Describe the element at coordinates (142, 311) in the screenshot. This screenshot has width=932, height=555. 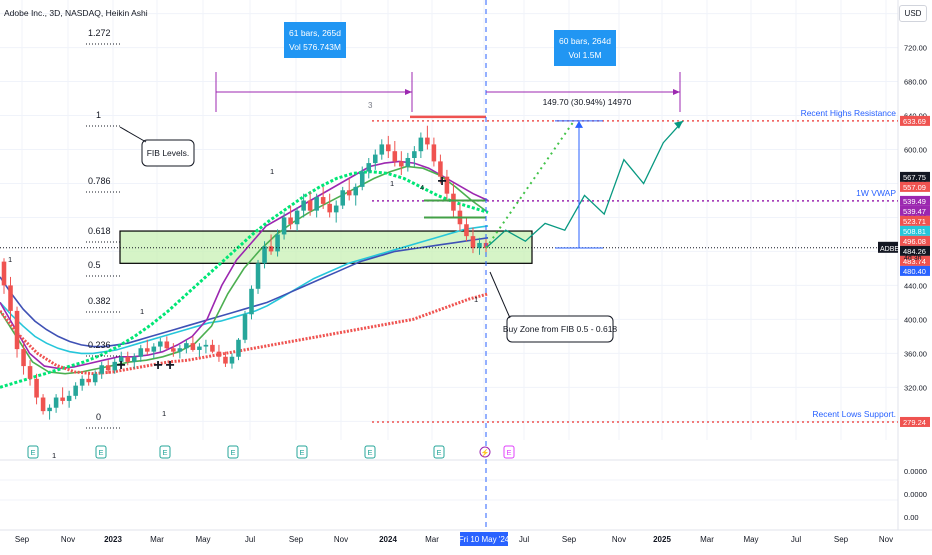
I see `marker-2: 1` at that location.